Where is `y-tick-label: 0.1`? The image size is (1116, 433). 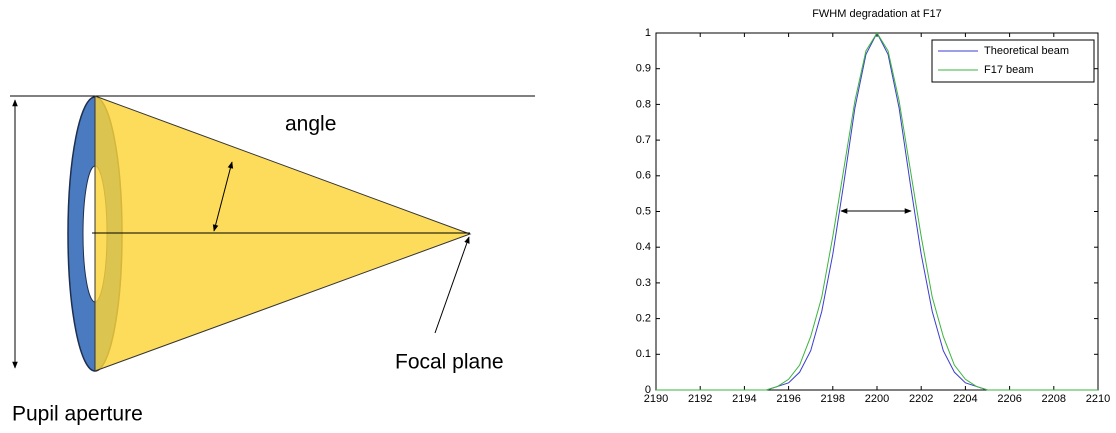
y-tick-label: 0.1 is located at coordinates (643, 354).